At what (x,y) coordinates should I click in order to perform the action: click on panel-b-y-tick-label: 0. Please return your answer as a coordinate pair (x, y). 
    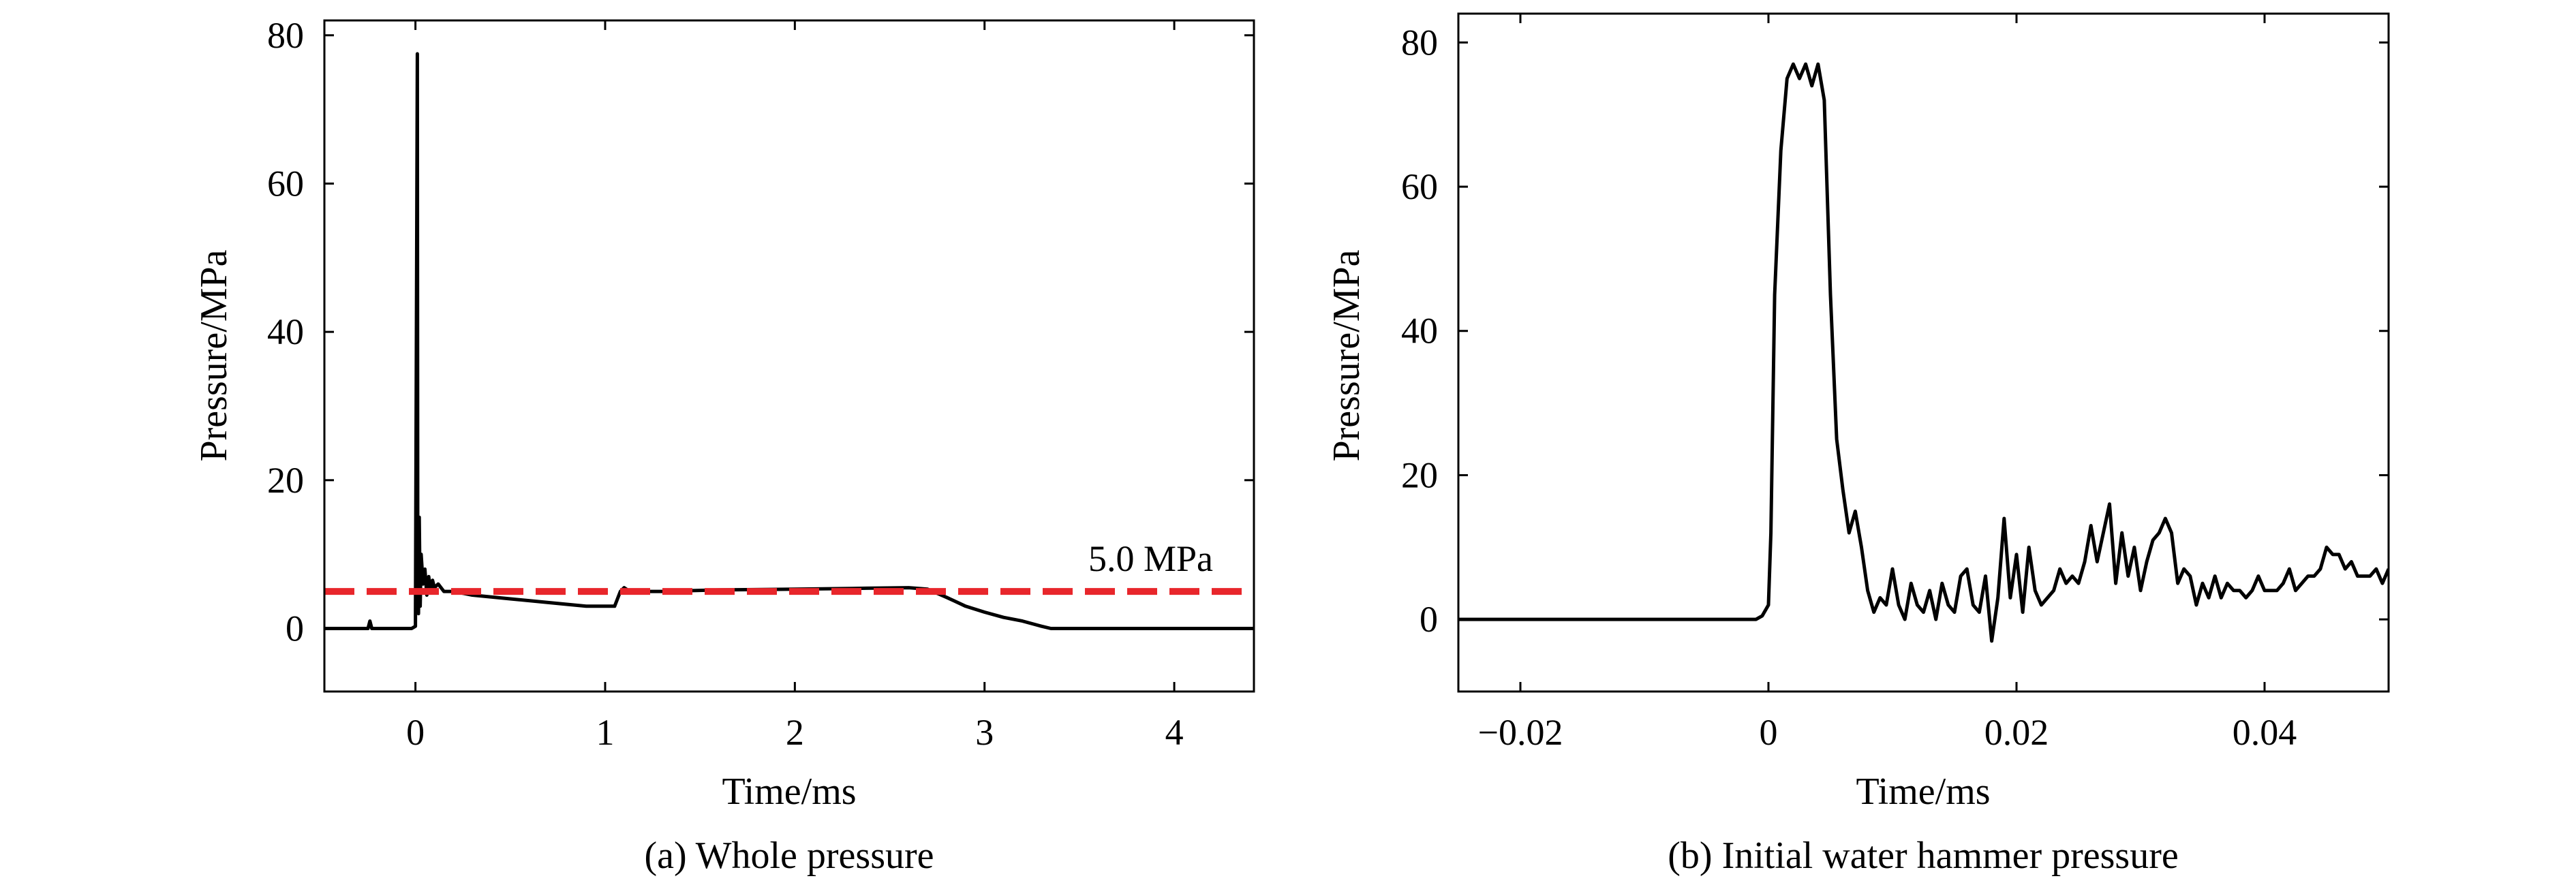
    Looking at the image, I should click on (1429, 619).